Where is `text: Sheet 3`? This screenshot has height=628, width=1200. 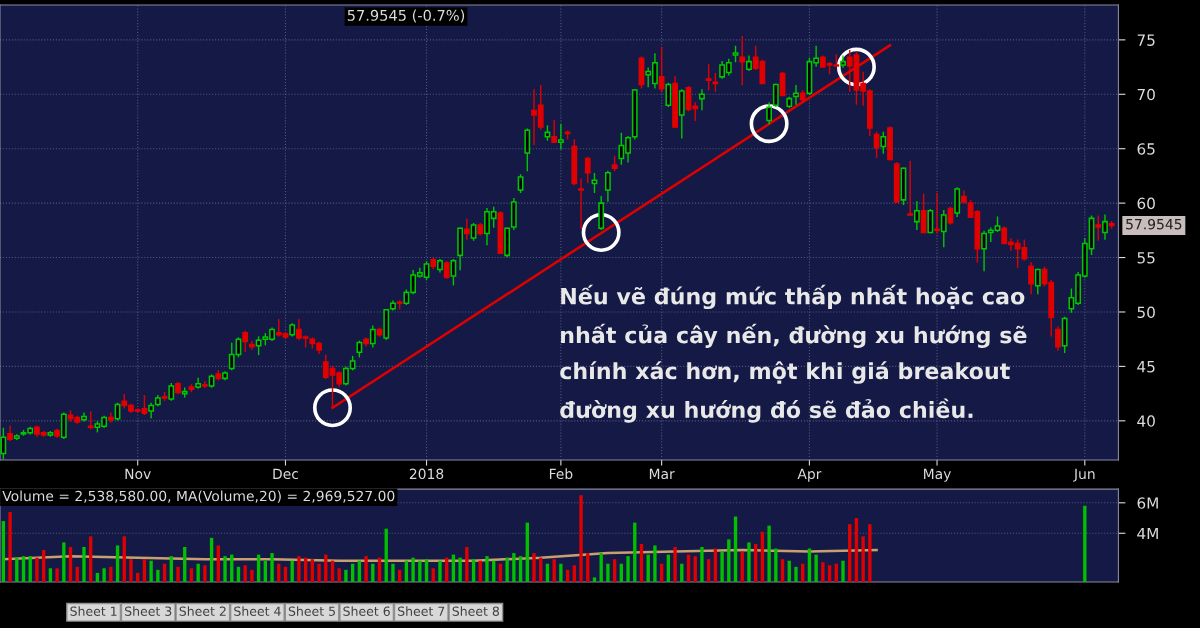
text: Sheet 3 is located at coordinates (148, 611).